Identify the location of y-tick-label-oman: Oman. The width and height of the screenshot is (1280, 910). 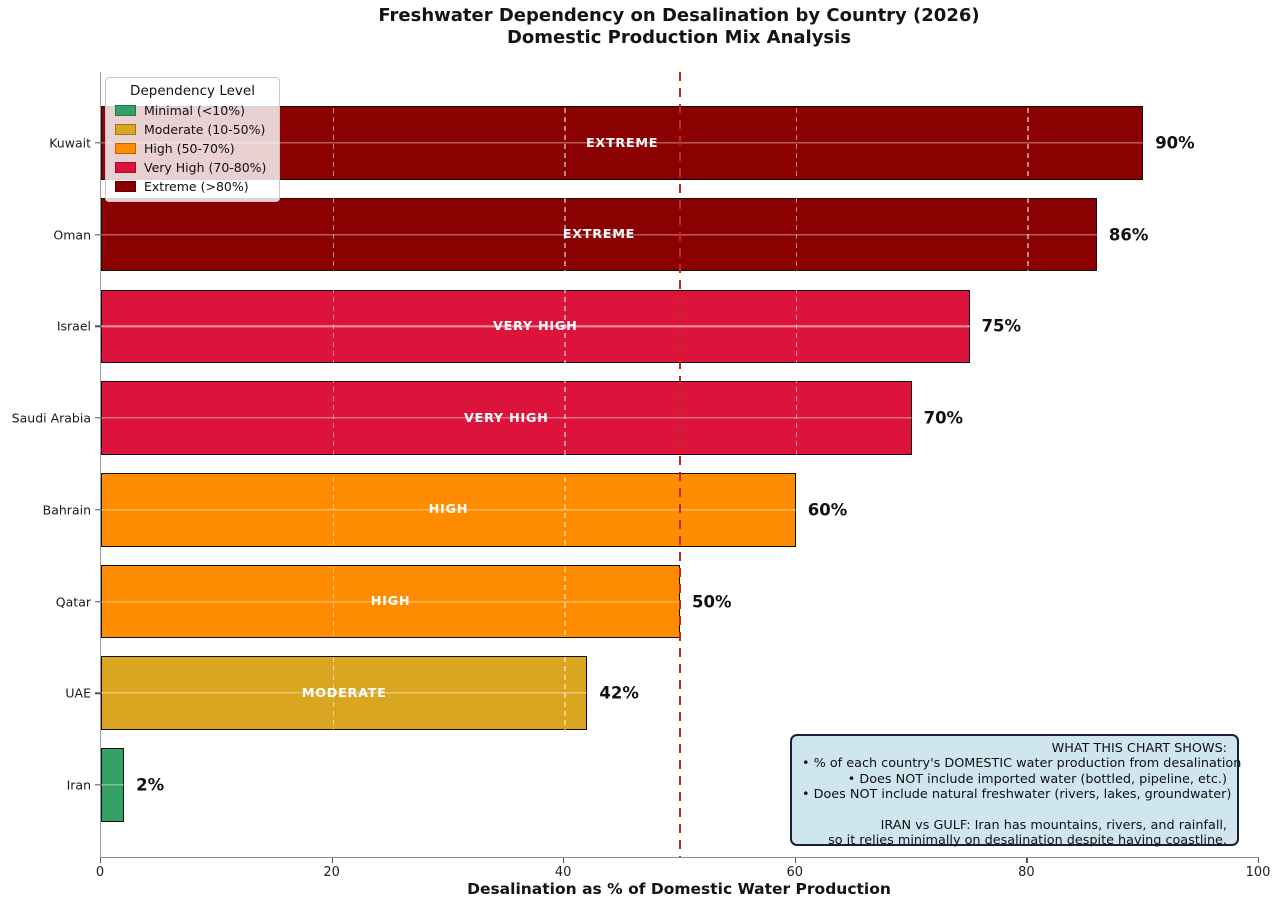
(72, 235).